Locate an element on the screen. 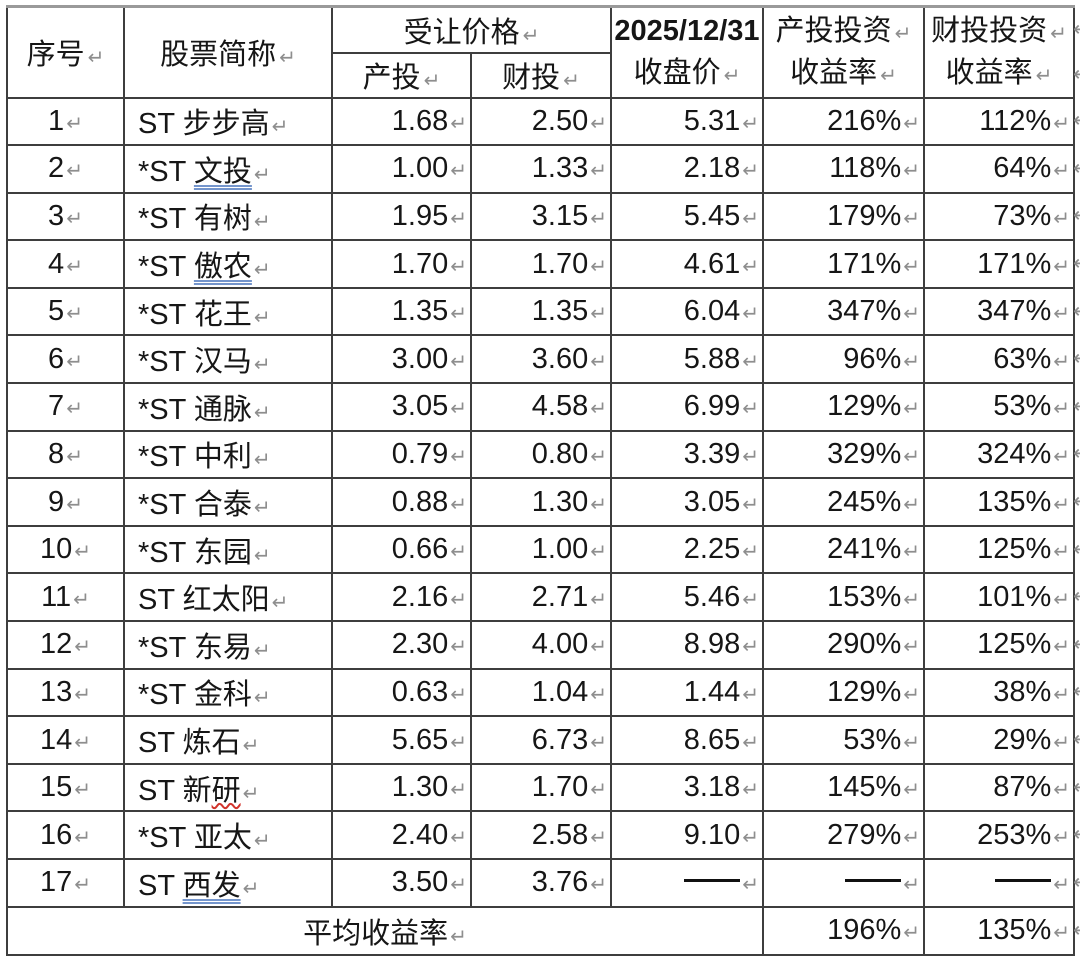  col-header-caitou-price: 财投 ↵ is located at coordinates (541, 75).